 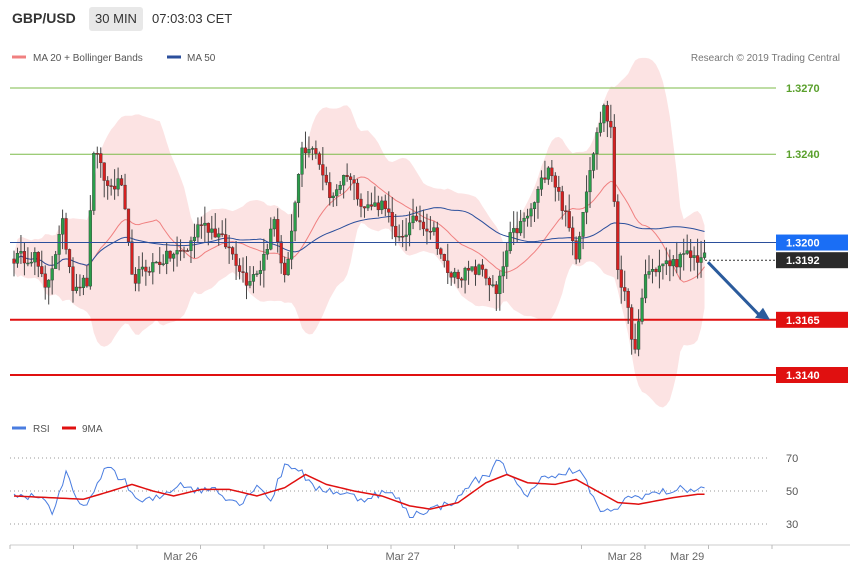 What do you see at coordinates (792, 459) in the screenshot?
I see `rsi-tick-label-0: 70` at bounding box center [792, 459].